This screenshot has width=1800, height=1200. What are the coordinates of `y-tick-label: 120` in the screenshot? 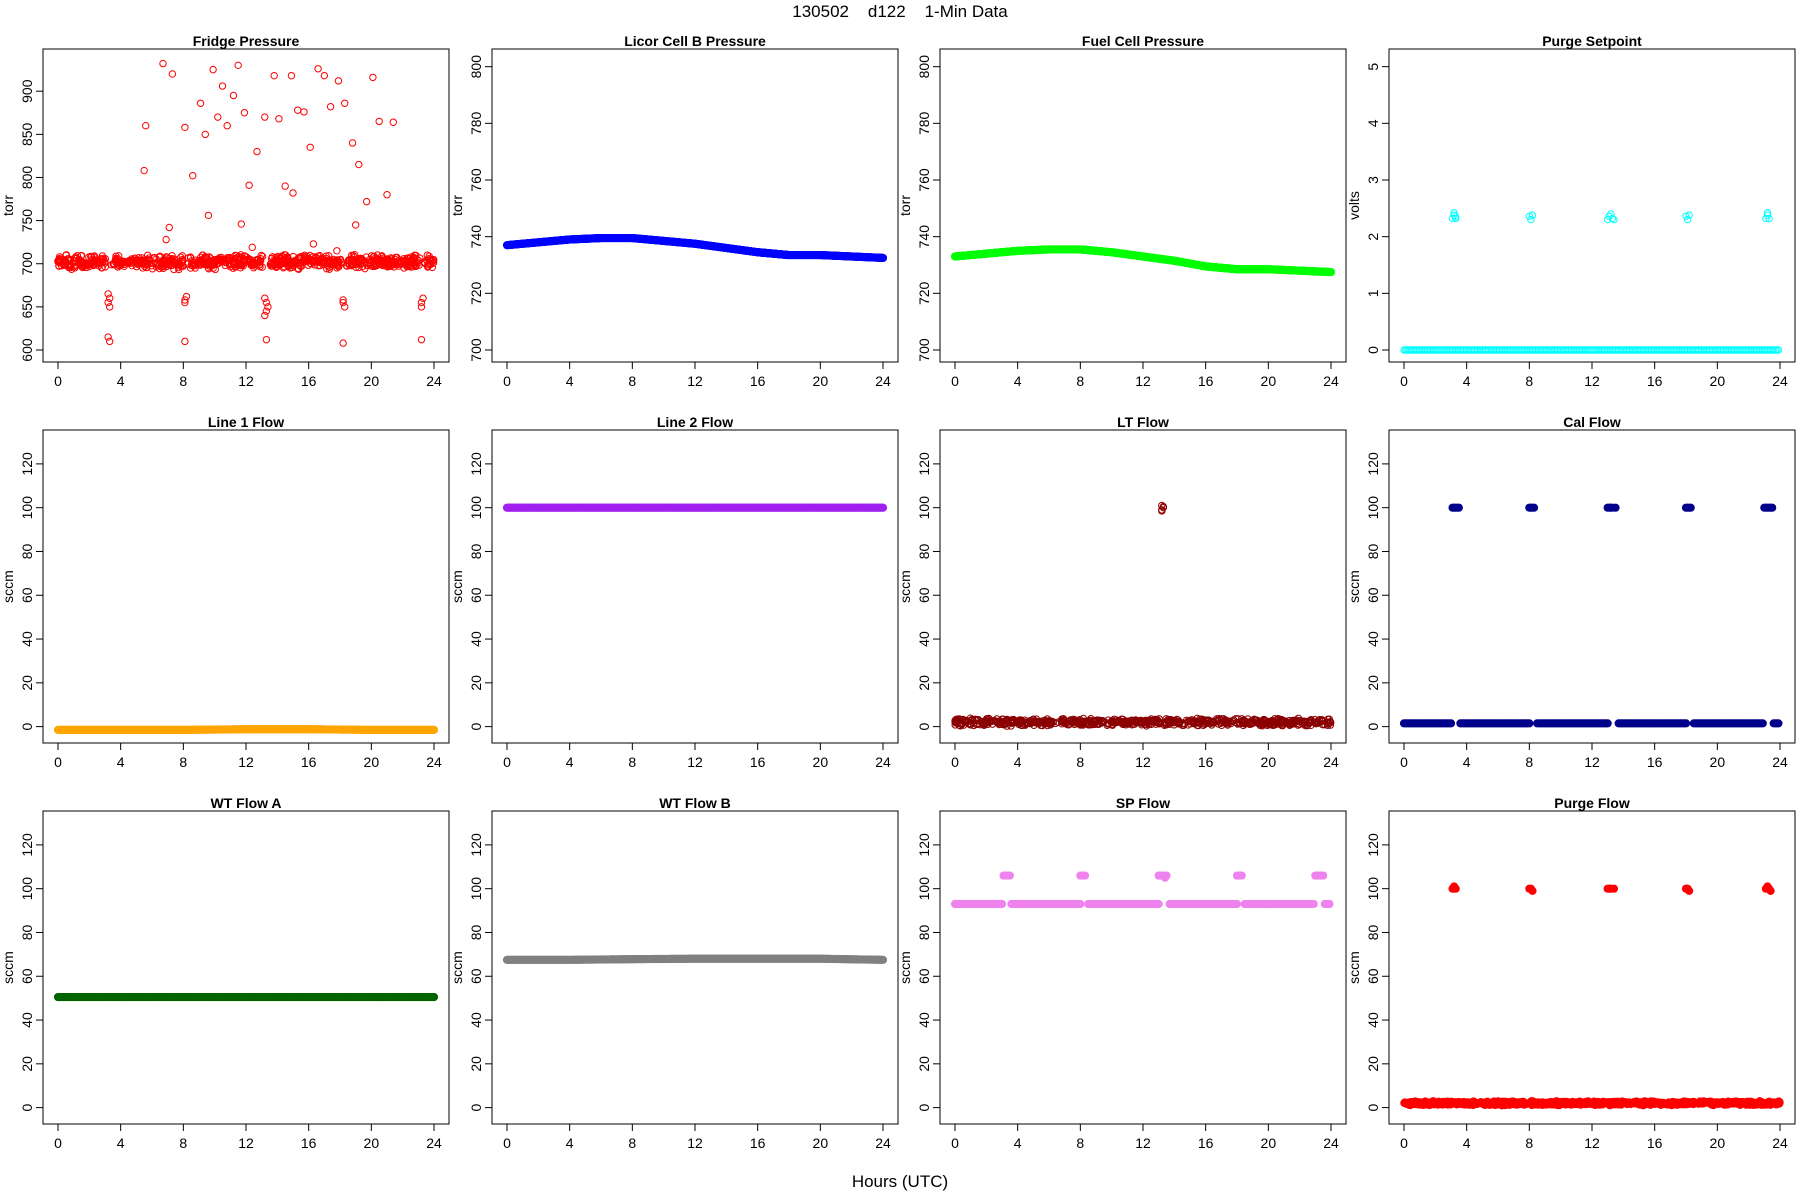 It's located at (924, 464).